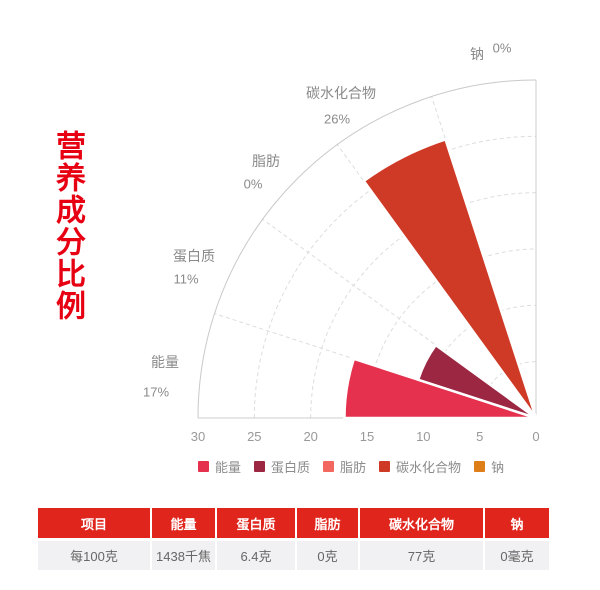  Describe the element at coordinates (228, 467) in the screenshot. I see `legend-label: 能量` at that location.